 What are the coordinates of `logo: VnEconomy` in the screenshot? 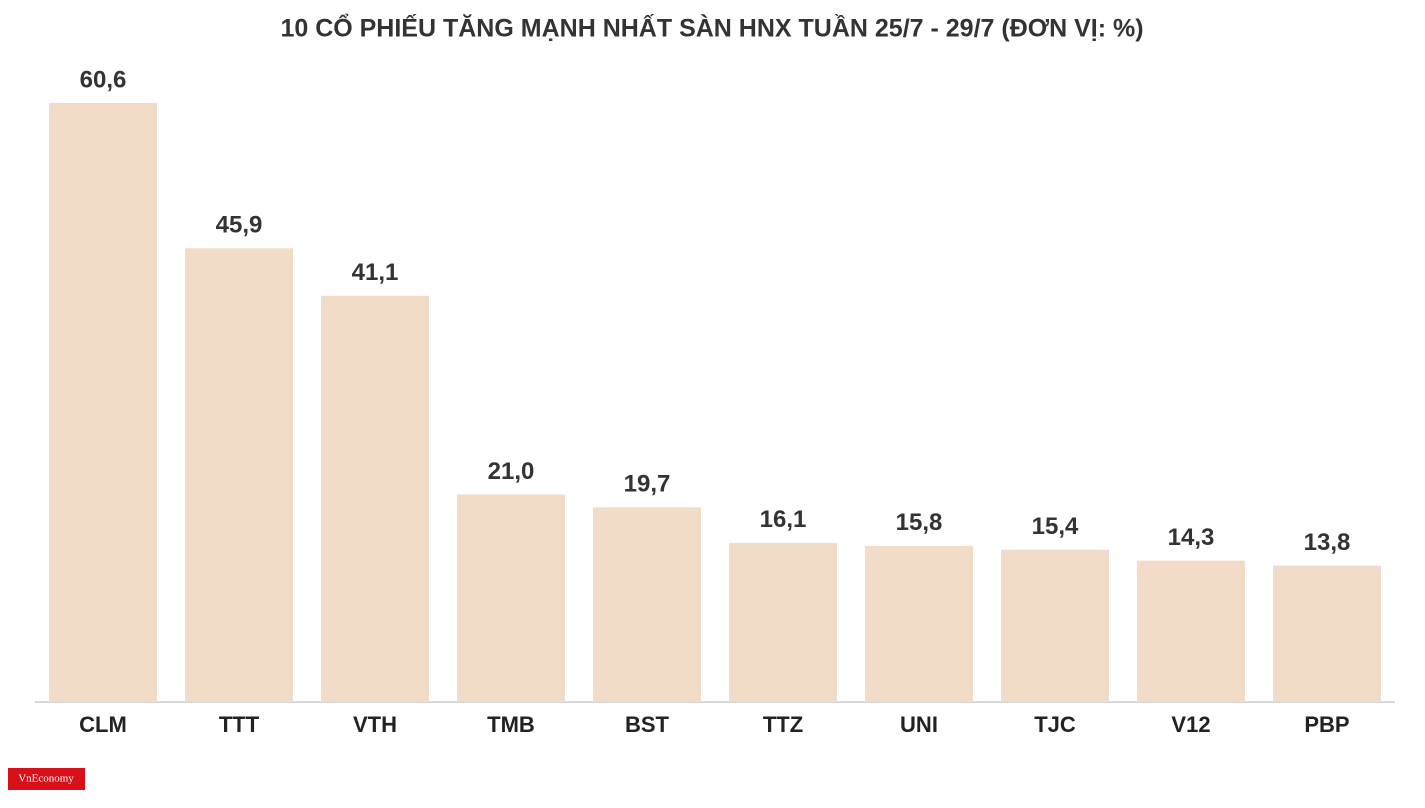 It's located at (46, 779).